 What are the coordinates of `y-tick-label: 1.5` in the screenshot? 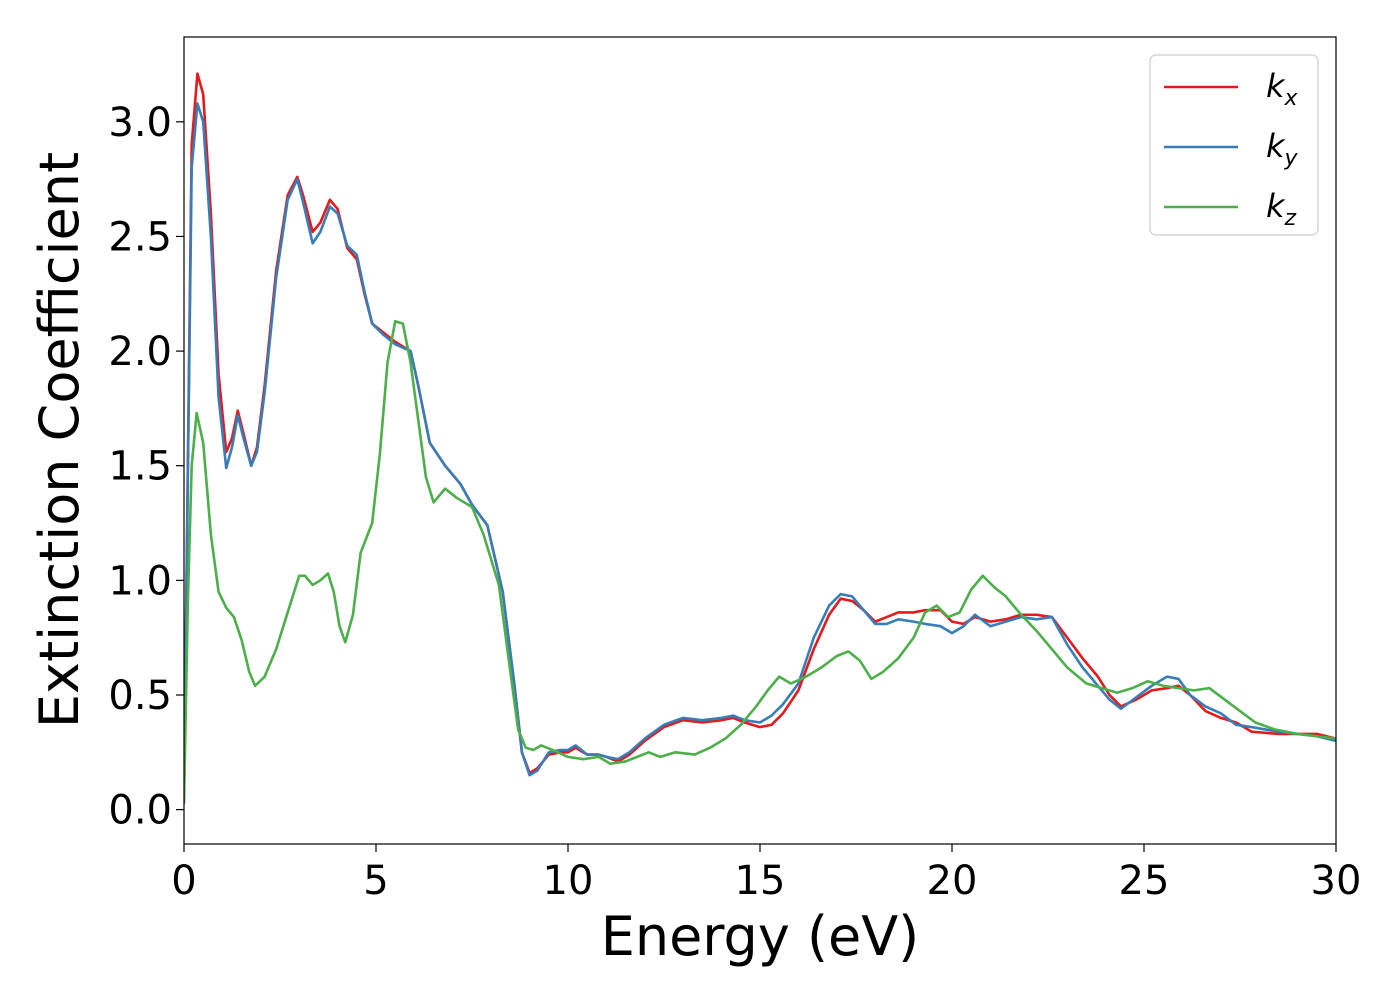 It's located at (140, 467).